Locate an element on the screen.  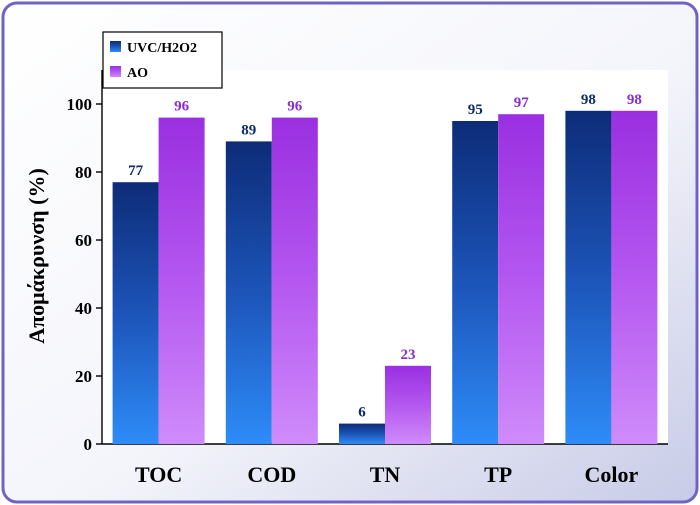
y-tick-label: 100 is located at coordinates (80, 104).